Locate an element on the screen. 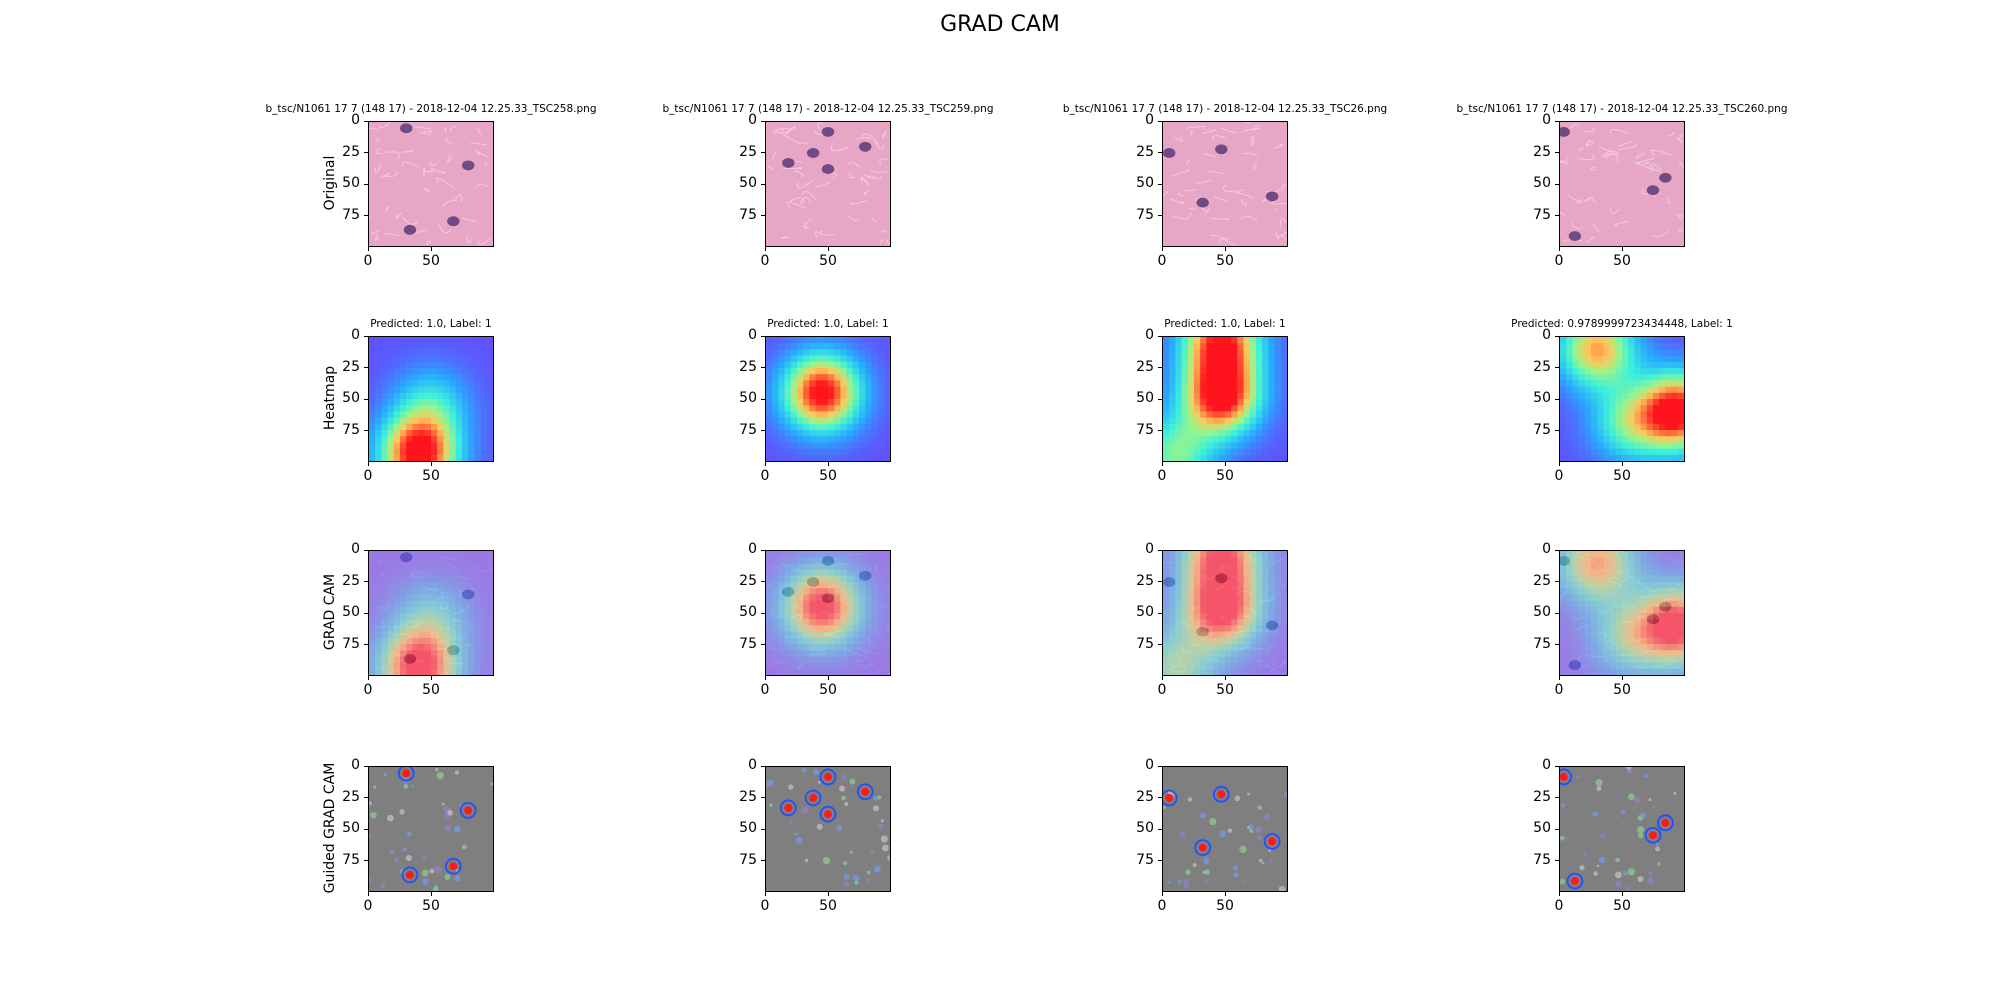 This screenshot has width=2000, height=1000. y-tick-label: 50 is located at coordinates (1542, 398).